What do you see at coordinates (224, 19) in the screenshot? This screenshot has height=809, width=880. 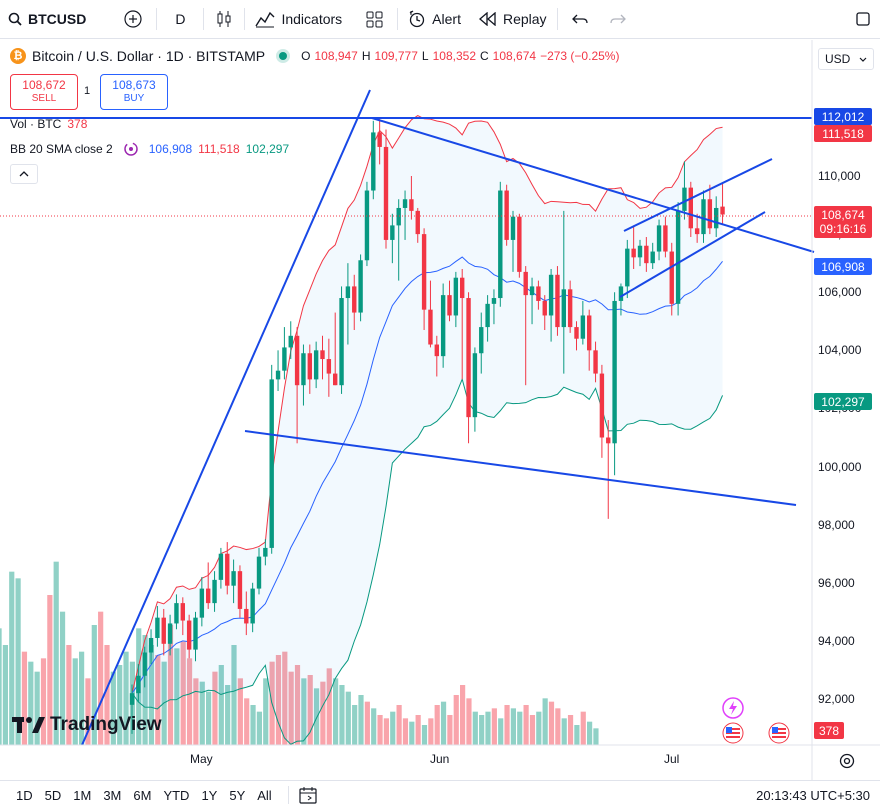 I see `chart-type-button` at bounding box center [224, 19].